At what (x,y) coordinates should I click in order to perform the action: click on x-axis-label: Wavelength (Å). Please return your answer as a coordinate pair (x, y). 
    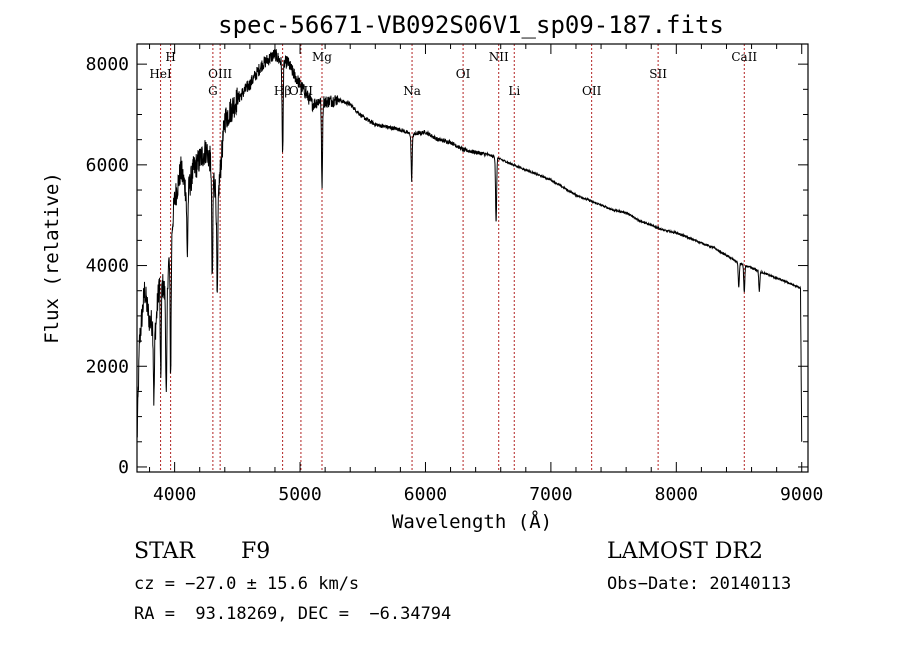
    Looking at the image, I should click on (472, 521).